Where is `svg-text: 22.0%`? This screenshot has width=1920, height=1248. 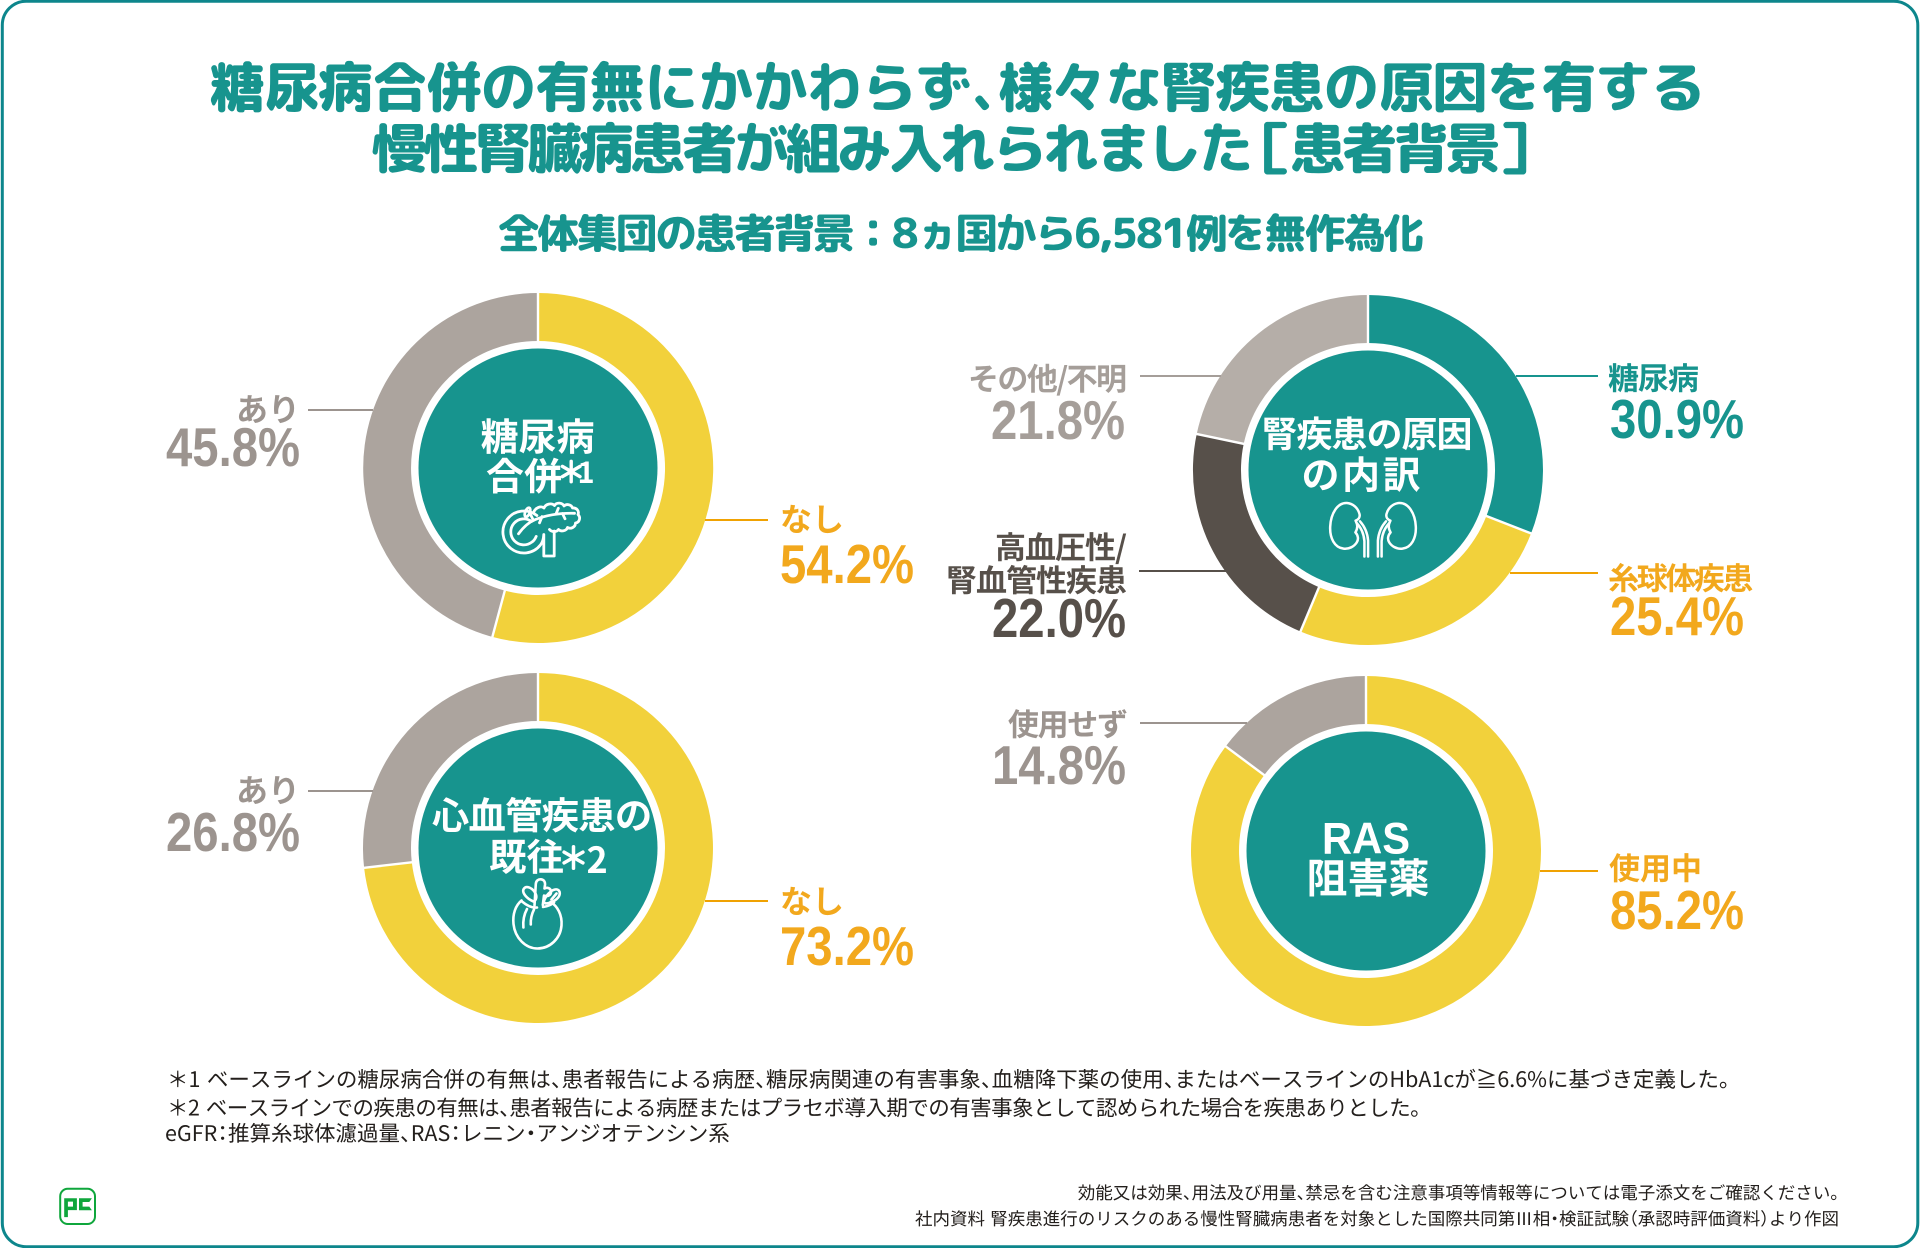 svg-text: 22.0% is located at coordinates (1059, 618).